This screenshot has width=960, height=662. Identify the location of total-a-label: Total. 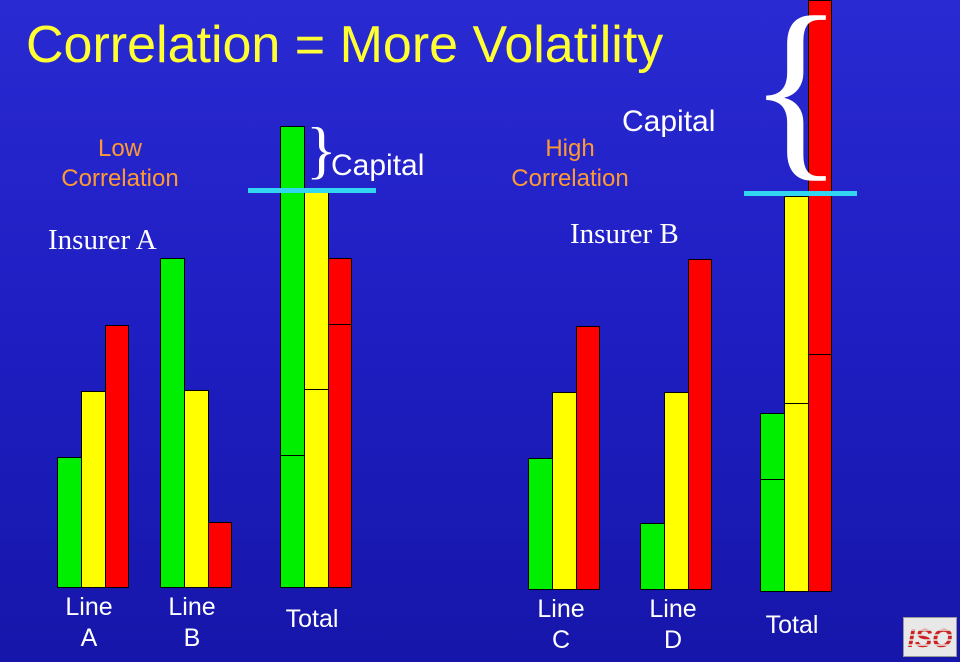
(312, 619).